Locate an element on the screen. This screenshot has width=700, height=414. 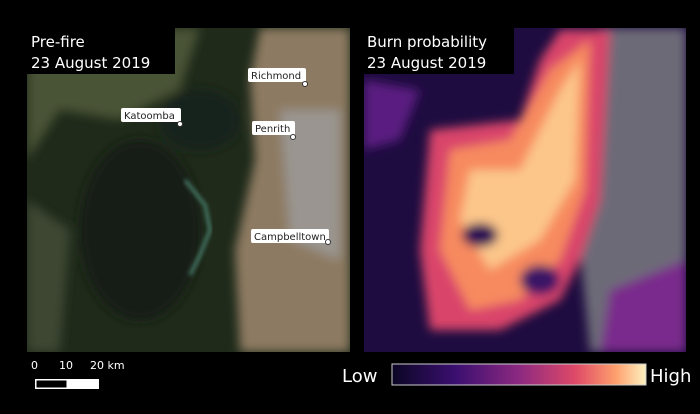
place-name: Campbelltown is located at coordinates (290, 237).